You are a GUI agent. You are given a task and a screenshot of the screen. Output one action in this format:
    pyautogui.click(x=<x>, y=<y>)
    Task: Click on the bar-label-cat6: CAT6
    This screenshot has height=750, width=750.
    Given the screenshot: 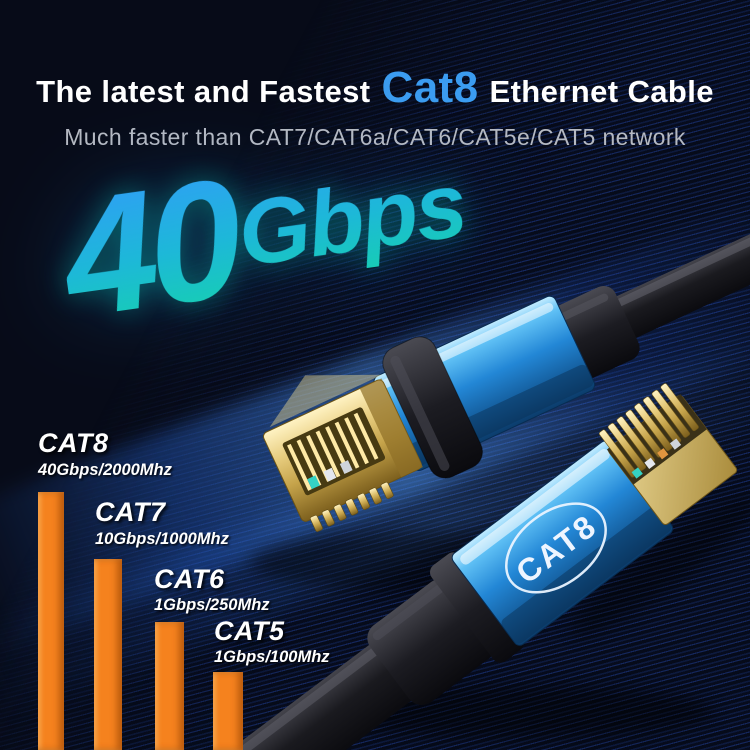 What is the action you would take?
    pyautogui.click(x=189, y=579)
    